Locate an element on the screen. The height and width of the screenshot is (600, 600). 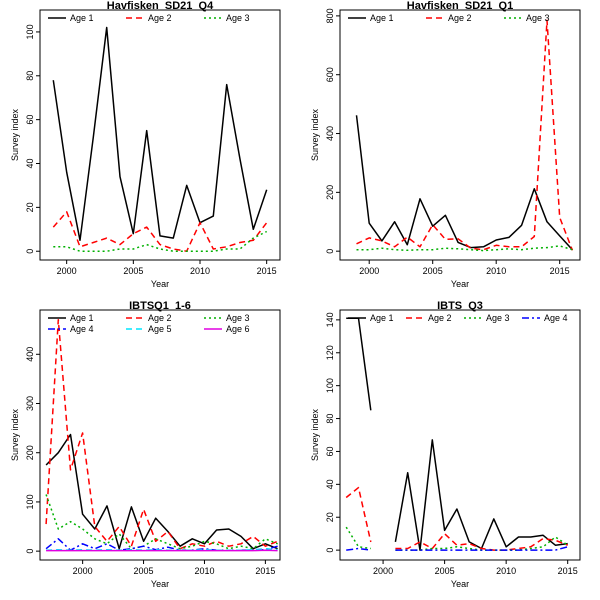
chart-title: Havfisken_SD21_Q1 is located at coordinates (460, 6).